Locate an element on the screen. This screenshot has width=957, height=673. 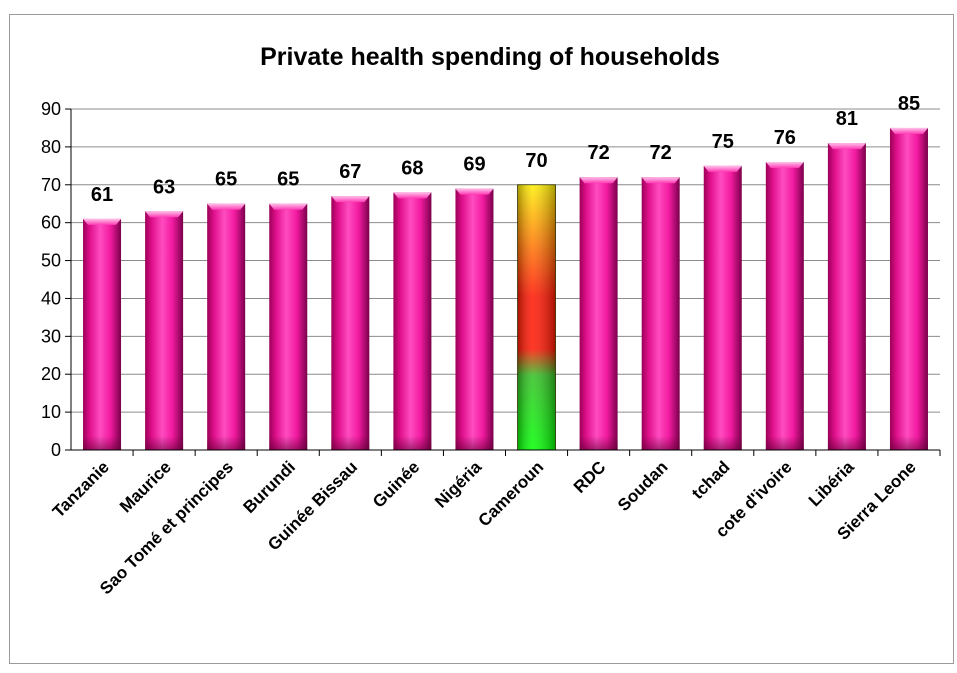
x-tick-label: RDC is located at coordinates (589, 476).